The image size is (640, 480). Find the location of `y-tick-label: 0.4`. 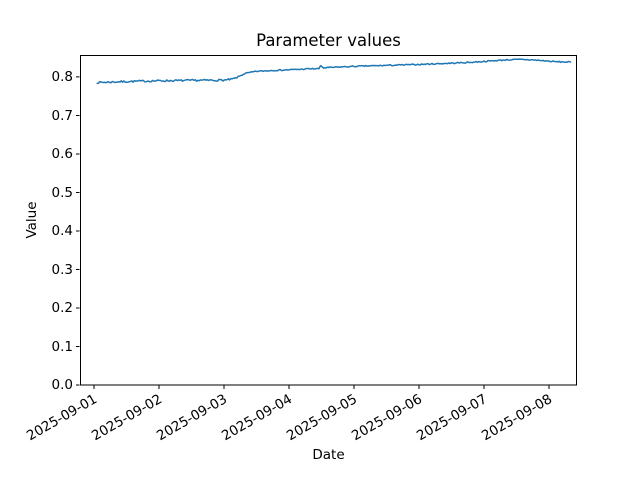

y-tick-label: 0.4 is located at coordinates (62, 231).